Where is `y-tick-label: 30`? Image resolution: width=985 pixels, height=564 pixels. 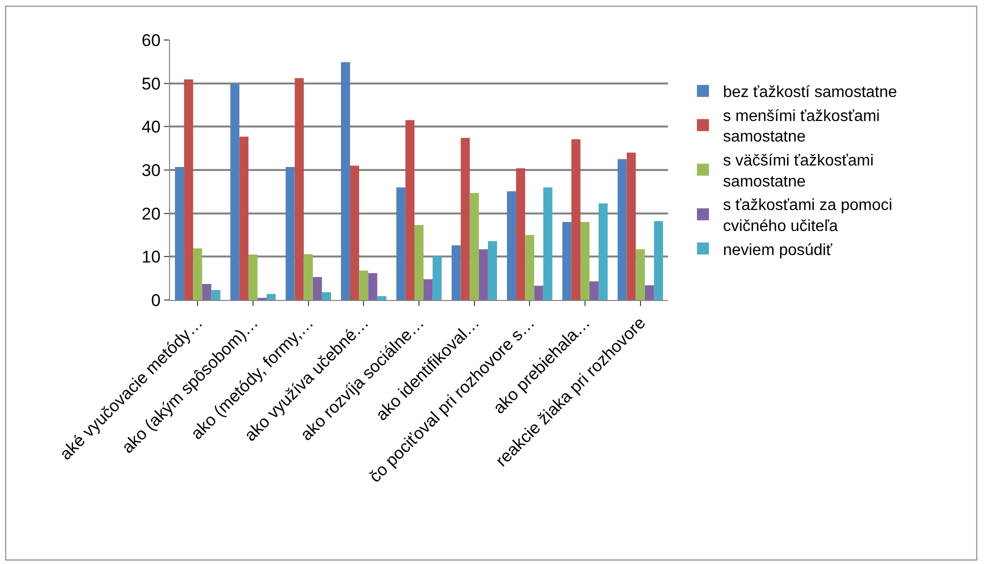 y-tick-label: 30 is located at coordinates (151, 170).